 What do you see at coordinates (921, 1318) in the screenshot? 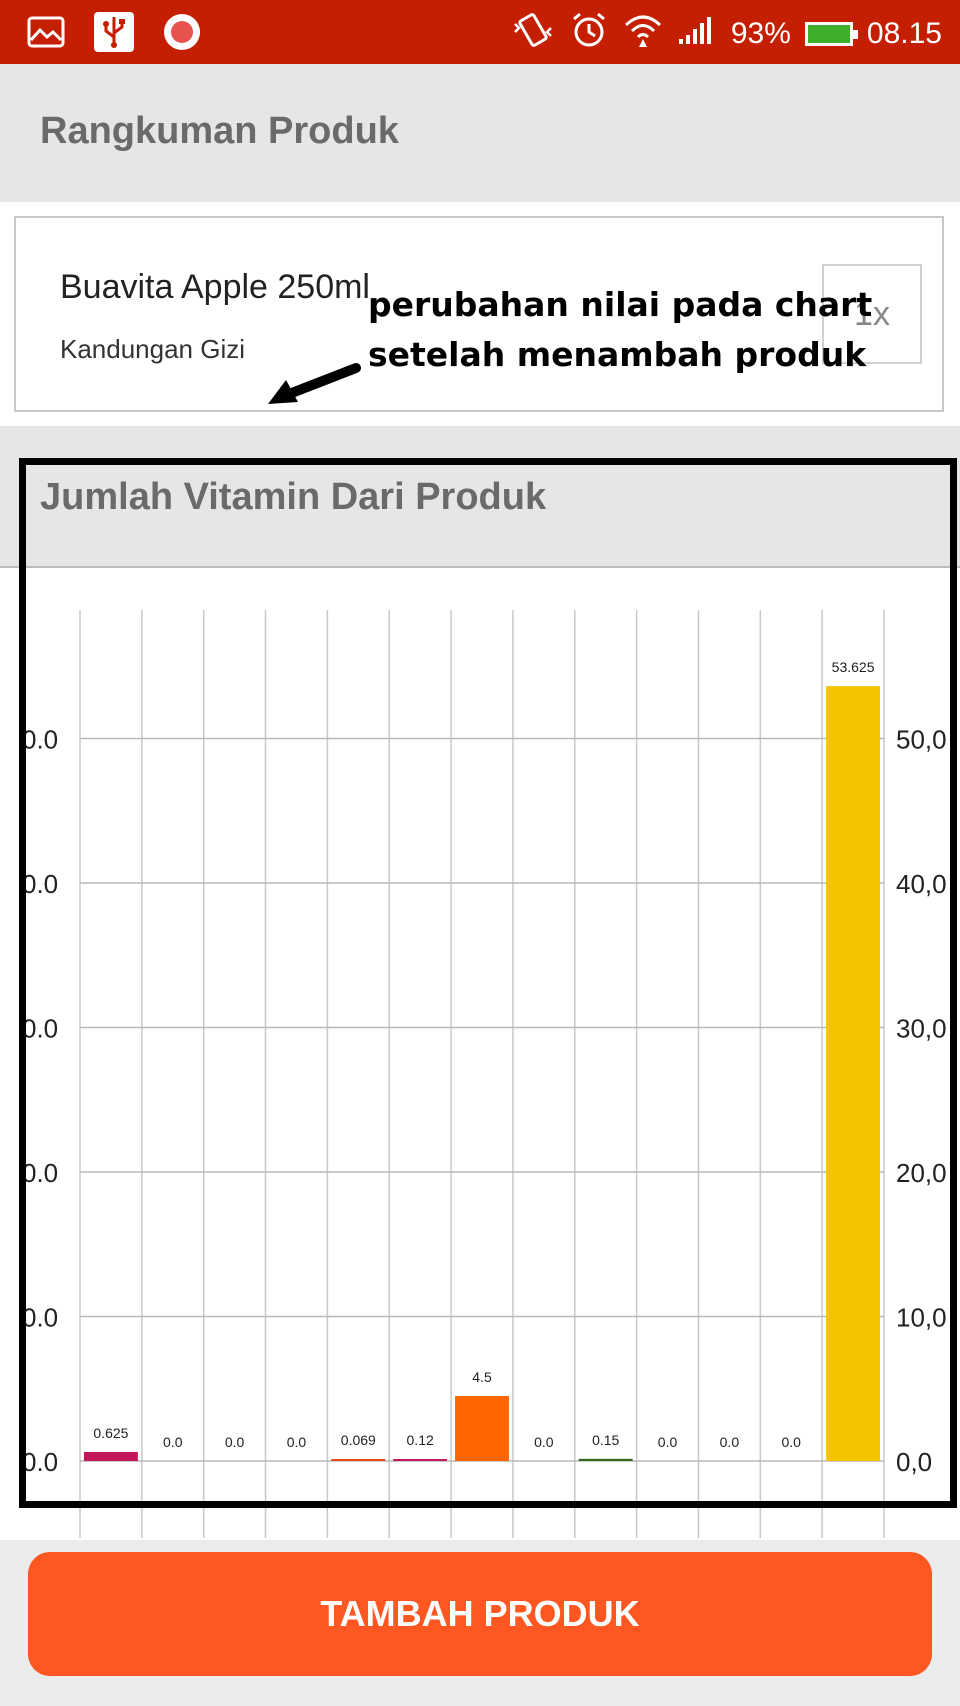
I see `y-tick-right: 10,0` at bounding box center [921, 1318].